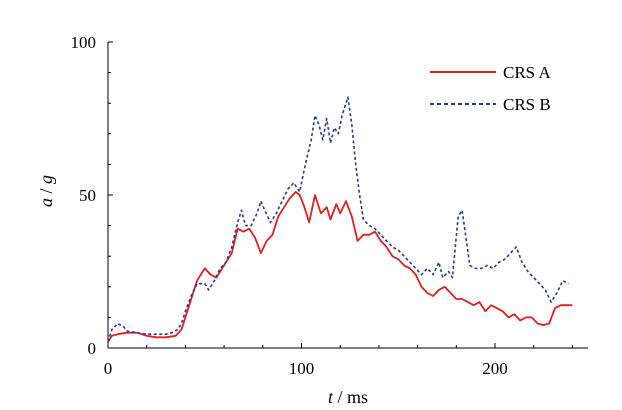 The image size is (622, 410). Describe the element at coordinates (340, 397) in the screenshot. I see `x-axis-sep: /` at that location.